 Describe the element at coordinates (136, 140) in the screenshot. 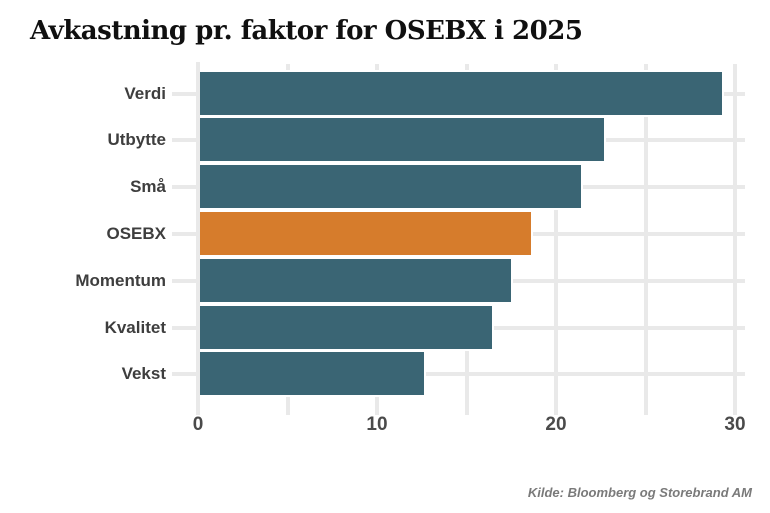

I see `category-label-utbytte: Utbytte` at that location.